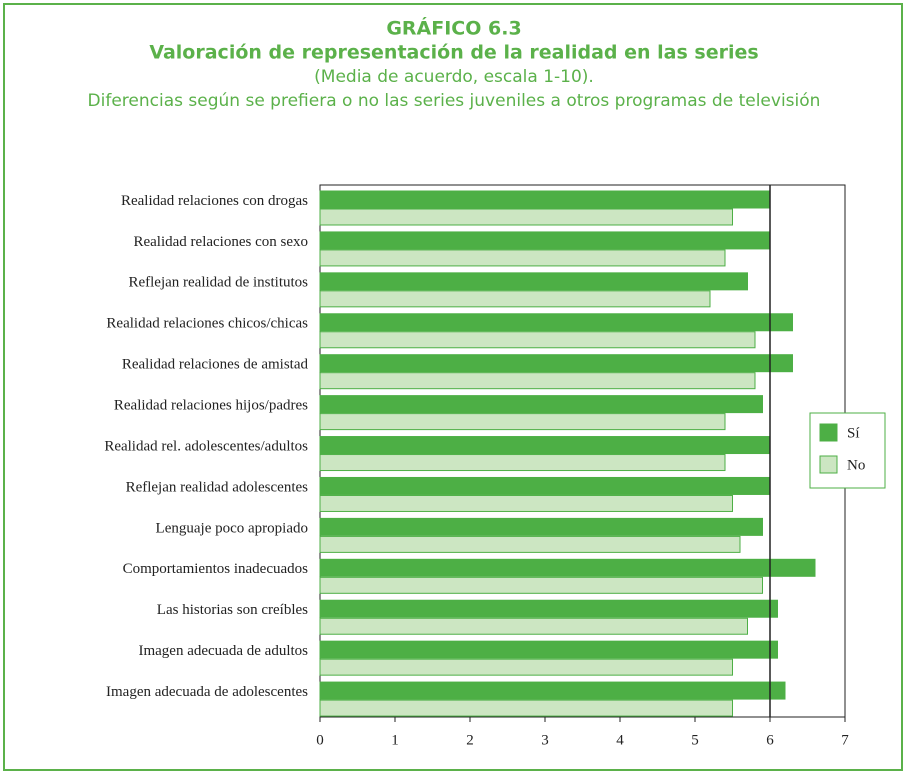  Describe the element at coordinates (770, 740) in the screenshot. I see `x-tick-label: 6` at that location.